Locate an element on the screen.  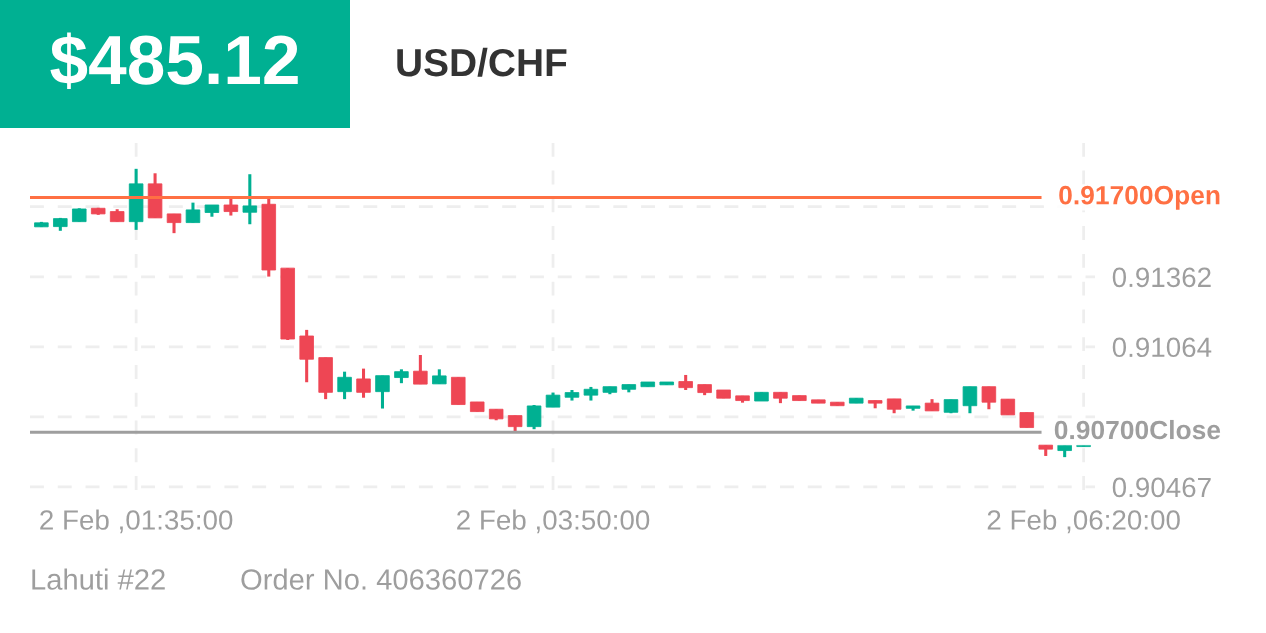
x-tick-label: 2 Feb ,03:50:00 is located at coordinates (553, 521).